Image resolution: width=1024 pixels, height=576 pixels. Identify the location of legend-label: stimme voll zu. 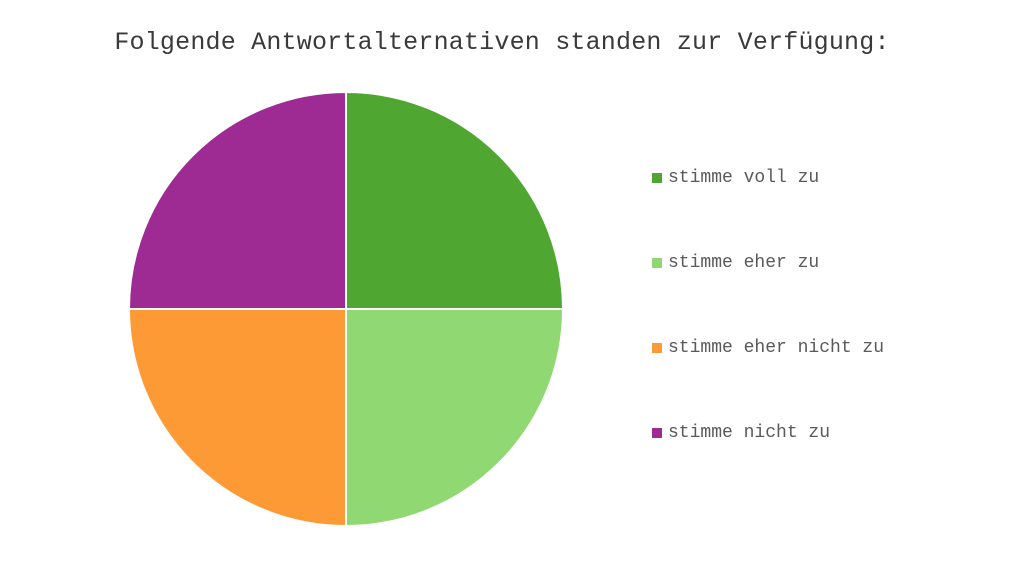
(744, 178).